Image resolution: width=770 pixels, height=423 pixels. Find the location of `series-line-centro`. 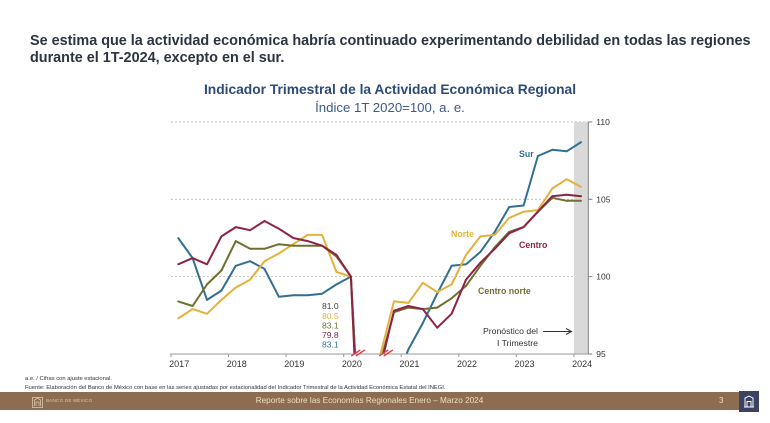

series-line-centro is located at coordinates (266, 287).